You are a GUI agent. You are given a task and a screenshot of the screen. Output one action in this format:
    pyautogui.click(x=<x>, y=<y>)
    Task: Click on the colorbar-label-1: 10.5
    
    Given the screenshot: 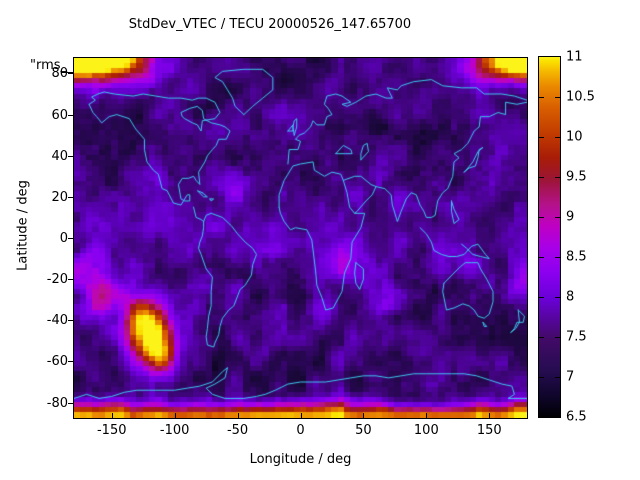 What is the action you would take?
    pyautogui.click(x=580, y=97)
    